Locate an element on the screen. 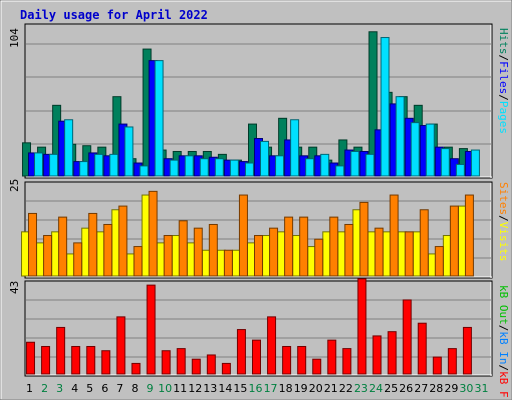  panel-visits-ymax: 25 is located at coordinates (14, 185).